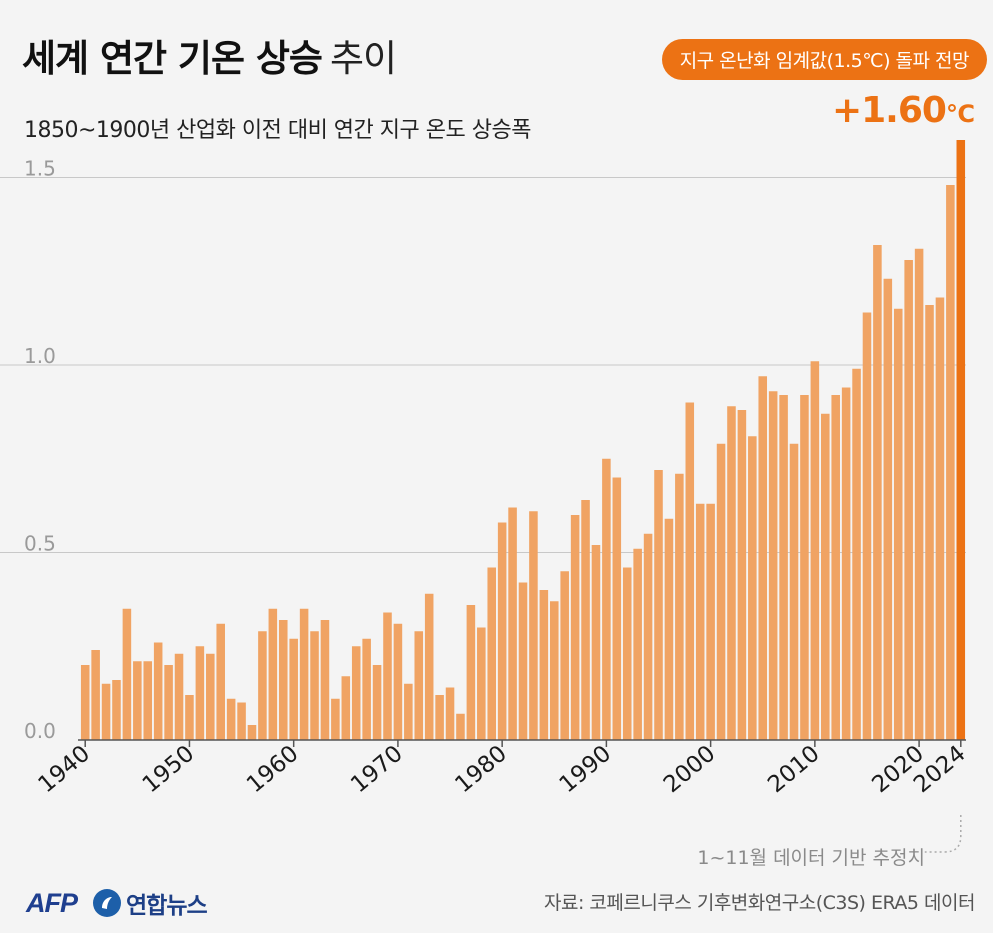  Describe the element at coordinates (172, 58) in the screenshot. I see `title-main: 세계 연간 기온 상승` at that location.